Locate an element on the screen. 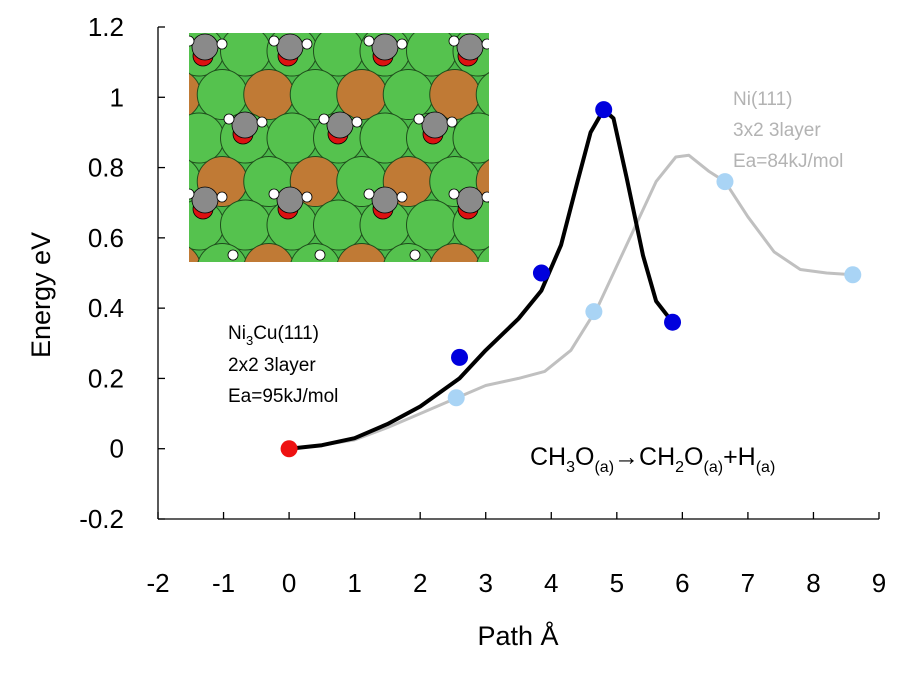 This screenshot has height=681, width=908. x-tick-label: 6 is located at coordinates (682, 583).